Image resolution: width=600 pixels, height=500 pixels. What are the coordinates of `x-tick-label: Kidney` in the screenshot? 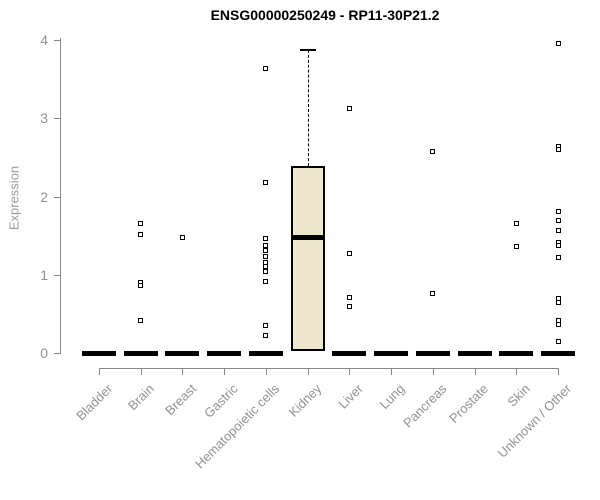 It's located at (305, 400).